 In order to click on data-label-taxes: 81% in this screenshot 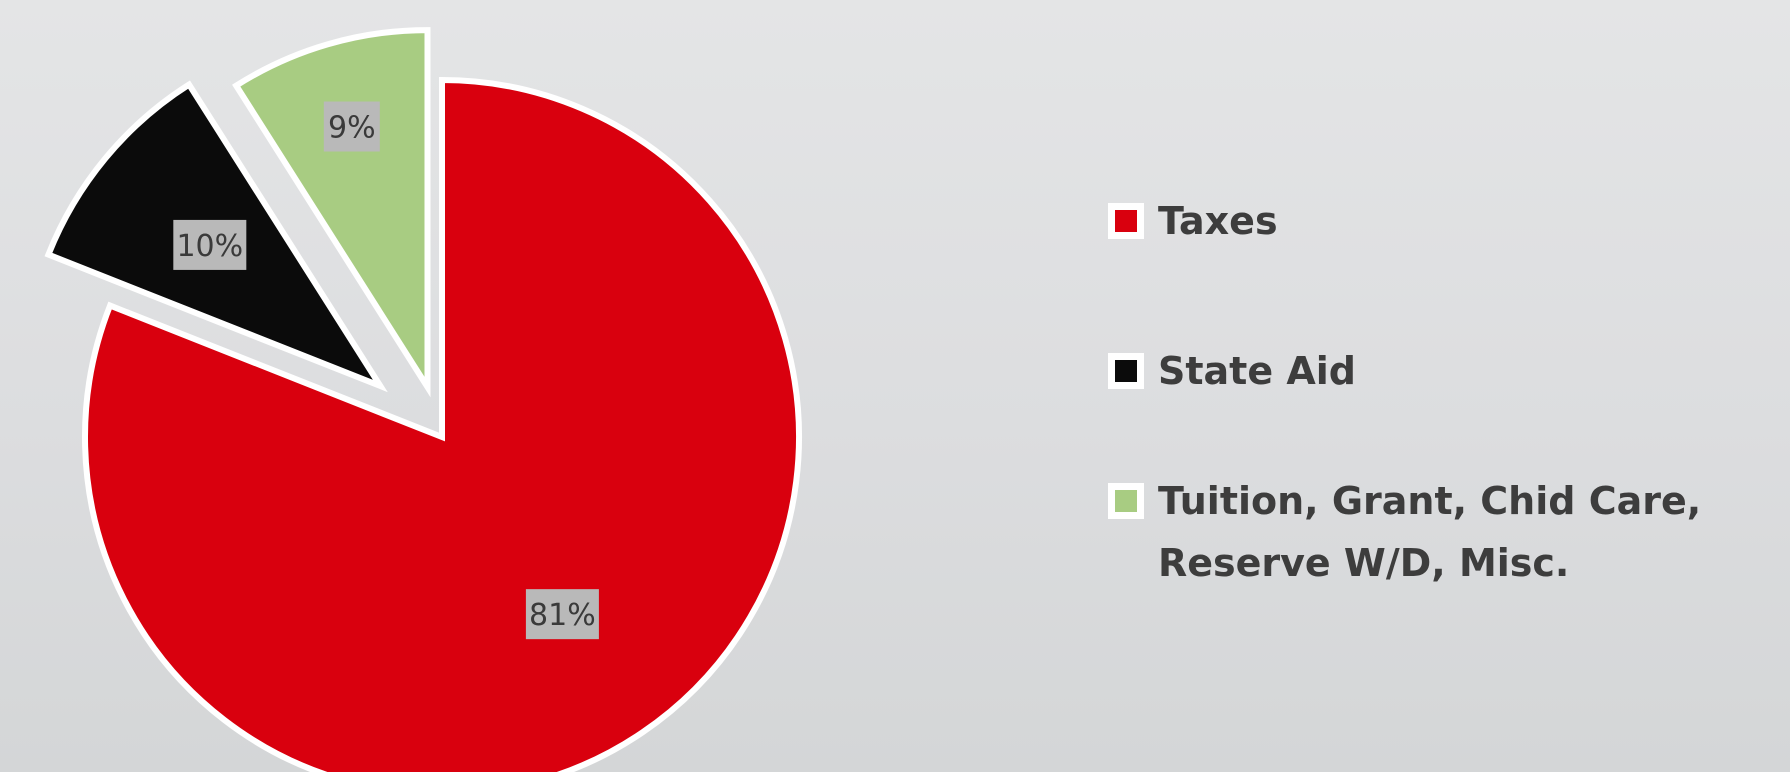, I will do `click(562, 614)`.